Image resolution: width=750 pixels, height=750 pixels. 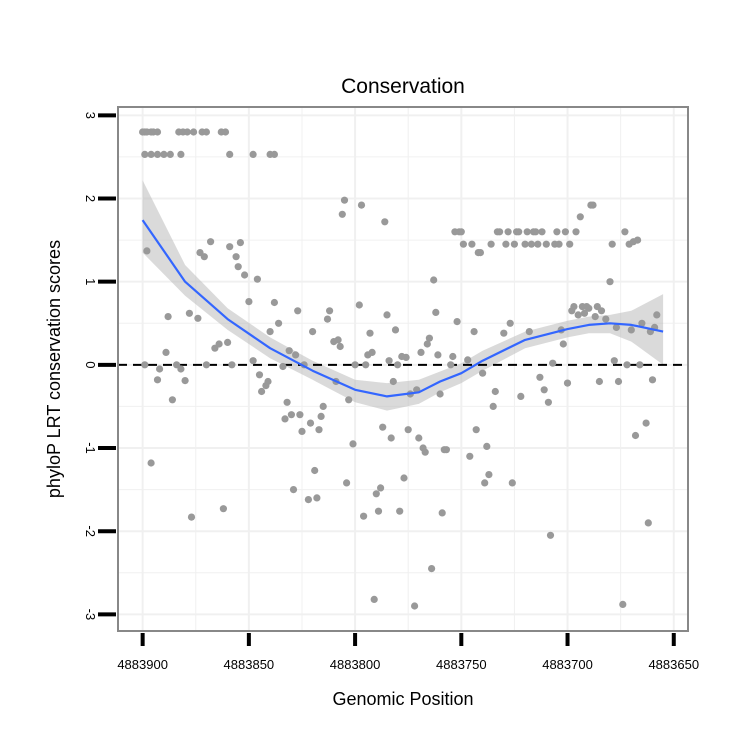 What do you see at coordinates (673, 664) in the screenshot?
I see `x-tick-label: 4883650` at bounding box center [673, 664].